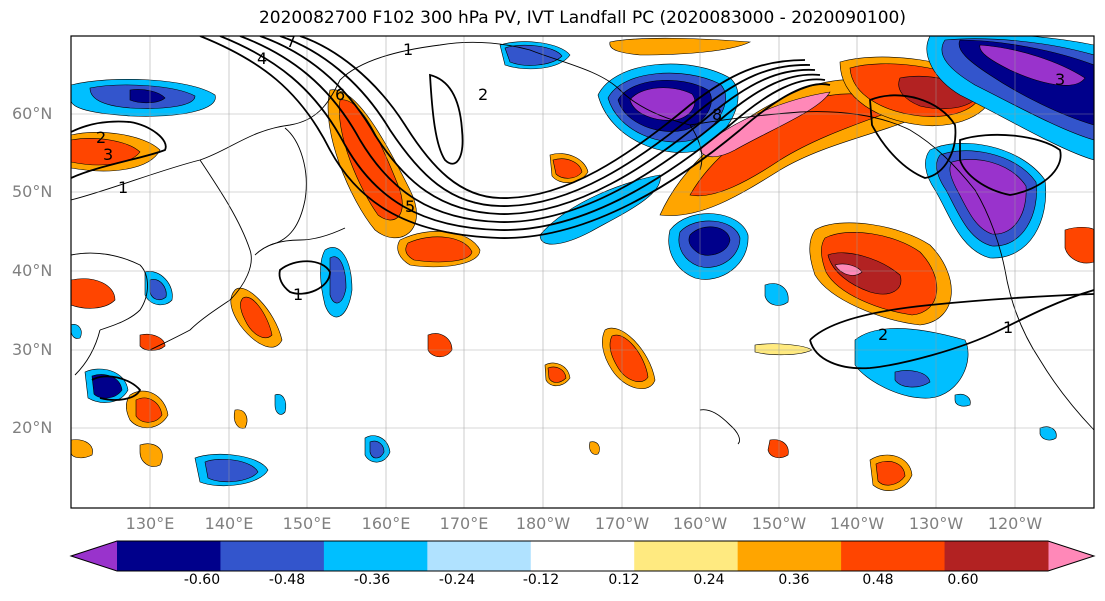  What do you see at coordinates (624, 580) in the screenshot?
I see `colorbar-tick-label: 0.12` at bounding box center [624, 580].